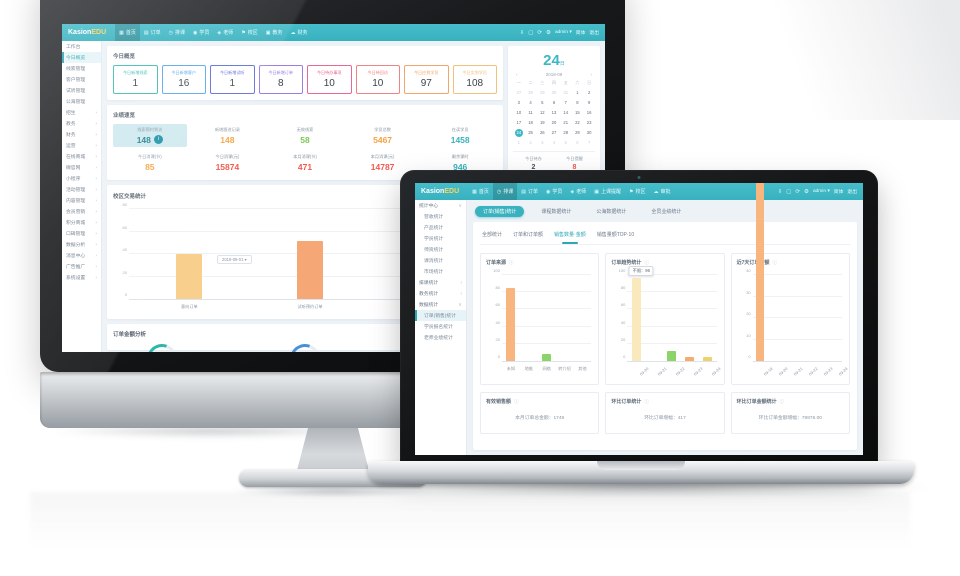  I want to click on sidebar-item: 数据分析 ›, so click(81, 244).